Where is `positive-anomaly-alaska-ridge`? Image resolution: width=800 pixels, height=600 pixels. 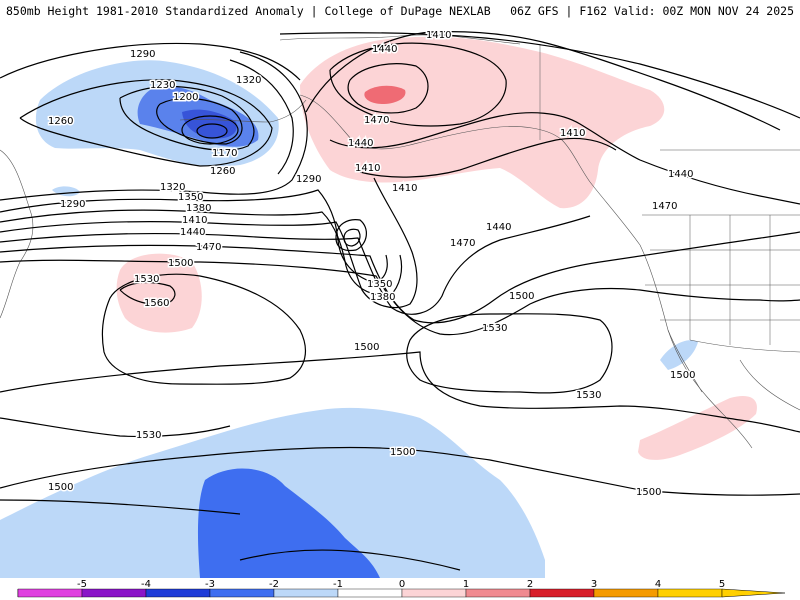
positive-anomaly-alaska-ridge is located at coordinates (482, 122).